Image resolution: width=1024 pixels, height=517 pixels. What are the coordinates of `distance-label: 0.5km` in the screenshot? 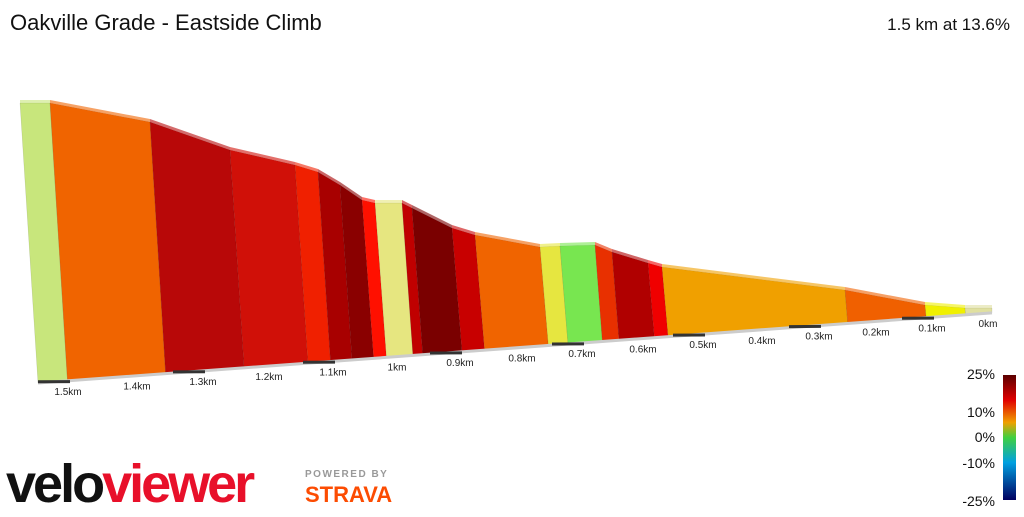 It's located at (702, 345).